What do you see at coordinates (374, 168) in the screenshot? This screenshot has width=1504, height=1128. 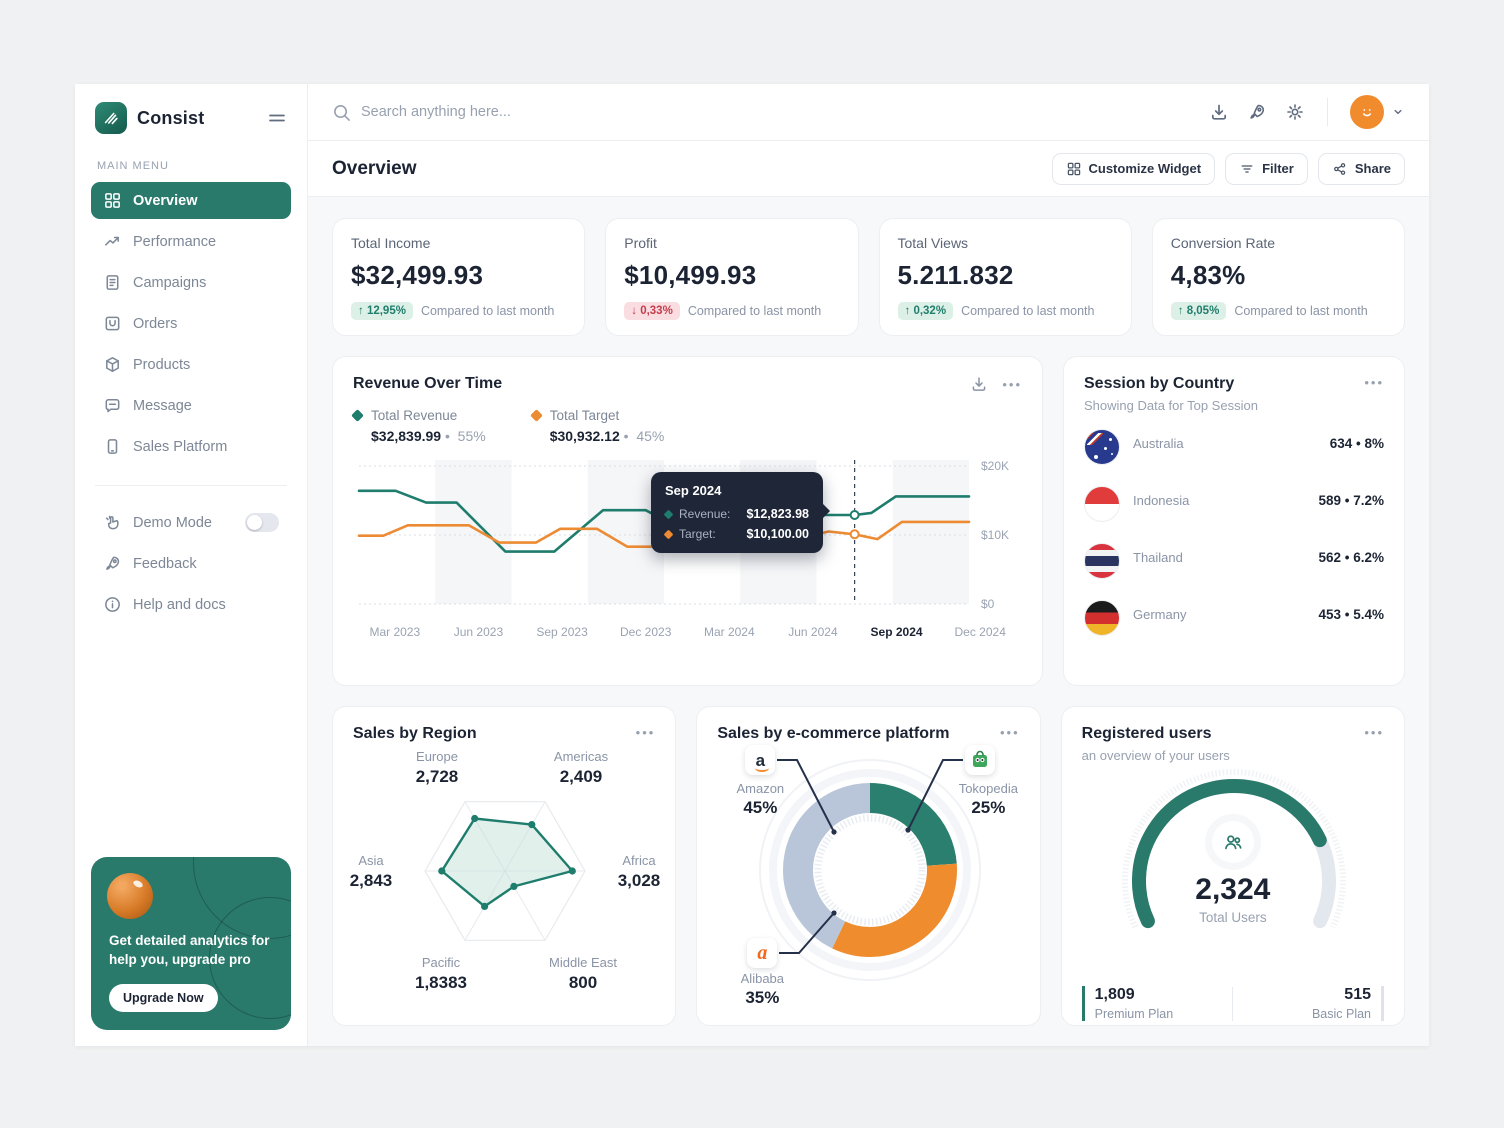 I see `page-title: Overview` at bounding box center [374, 168].